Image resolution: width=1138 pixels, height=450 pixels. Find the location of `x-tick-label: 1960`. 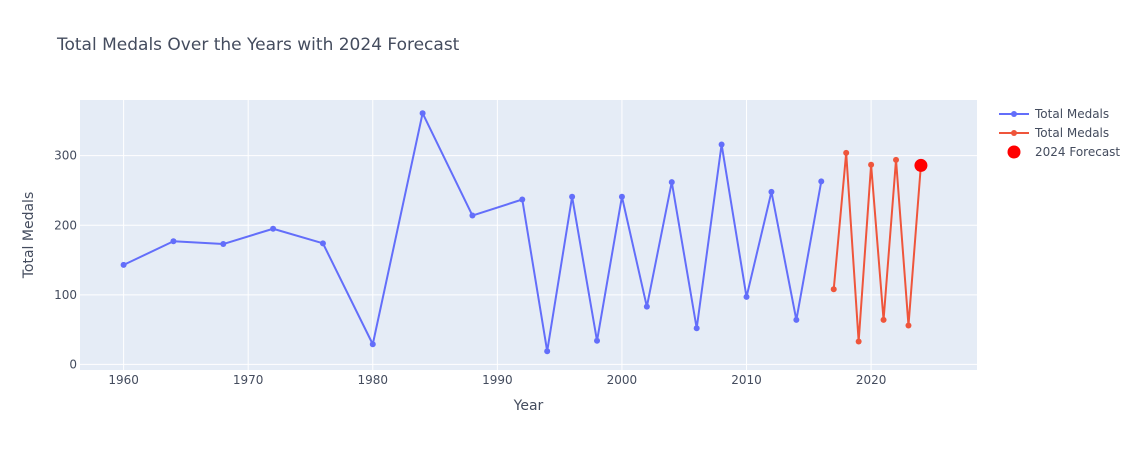

x-tick-label: 1960 is located at coordinates (123, 380).